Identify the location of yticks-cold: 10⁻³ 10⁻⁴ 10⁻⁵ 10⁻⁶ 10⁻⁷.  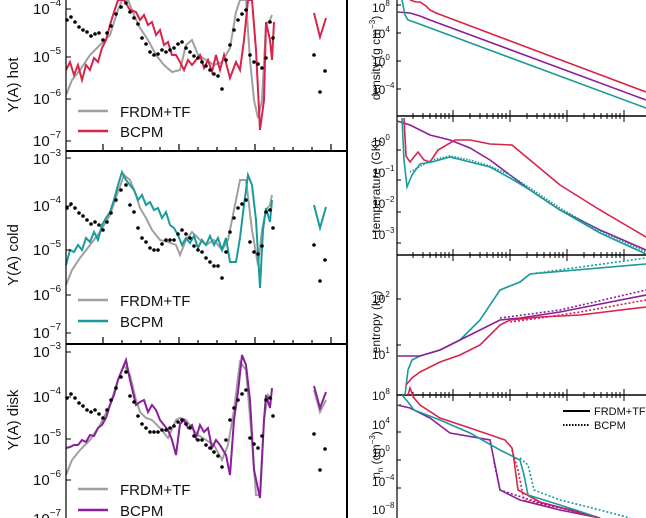
(47, 245).